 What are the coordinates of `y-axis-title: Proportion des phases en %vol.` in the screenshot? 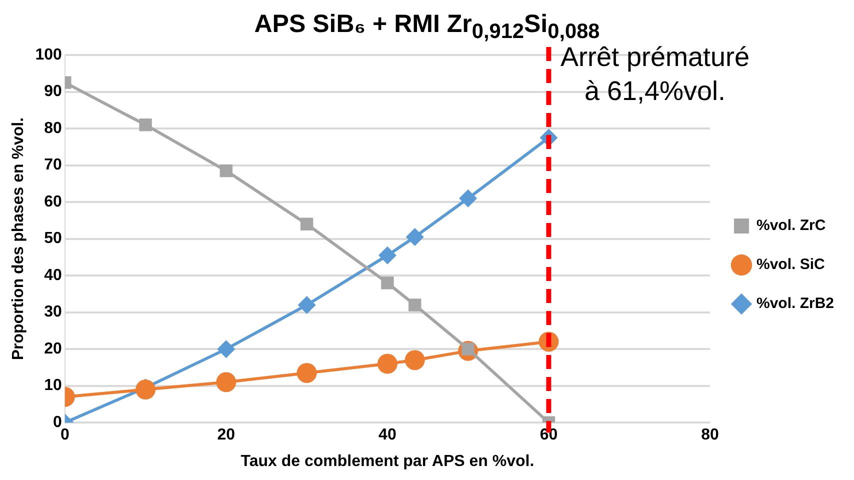 It's located at (19, 238).